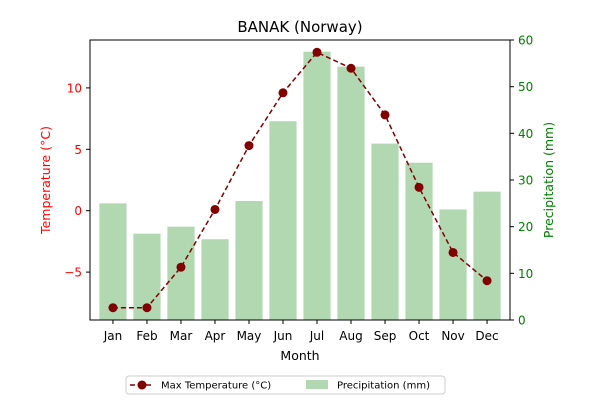 The image size is (600, 400). Describe the element at coordinates (181, 336) in the screenshot. I see `x-tick-label: Mar` at that location.